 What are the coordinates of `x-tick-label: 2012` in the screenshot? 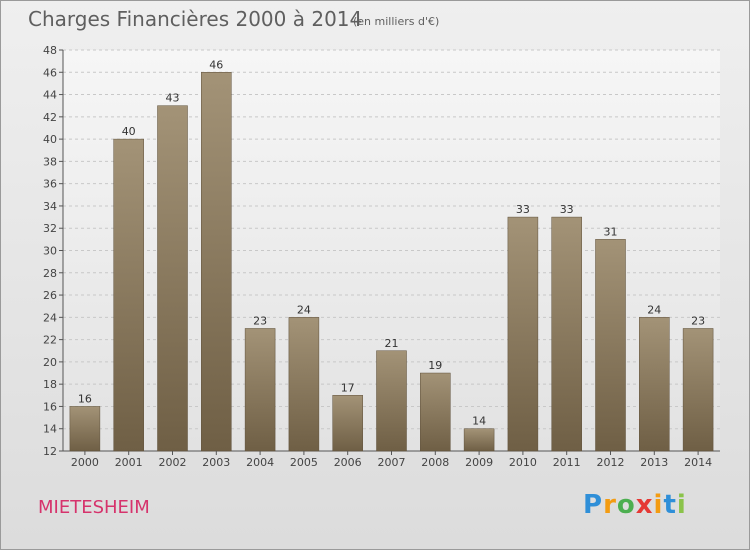 It's located at (611, 462).